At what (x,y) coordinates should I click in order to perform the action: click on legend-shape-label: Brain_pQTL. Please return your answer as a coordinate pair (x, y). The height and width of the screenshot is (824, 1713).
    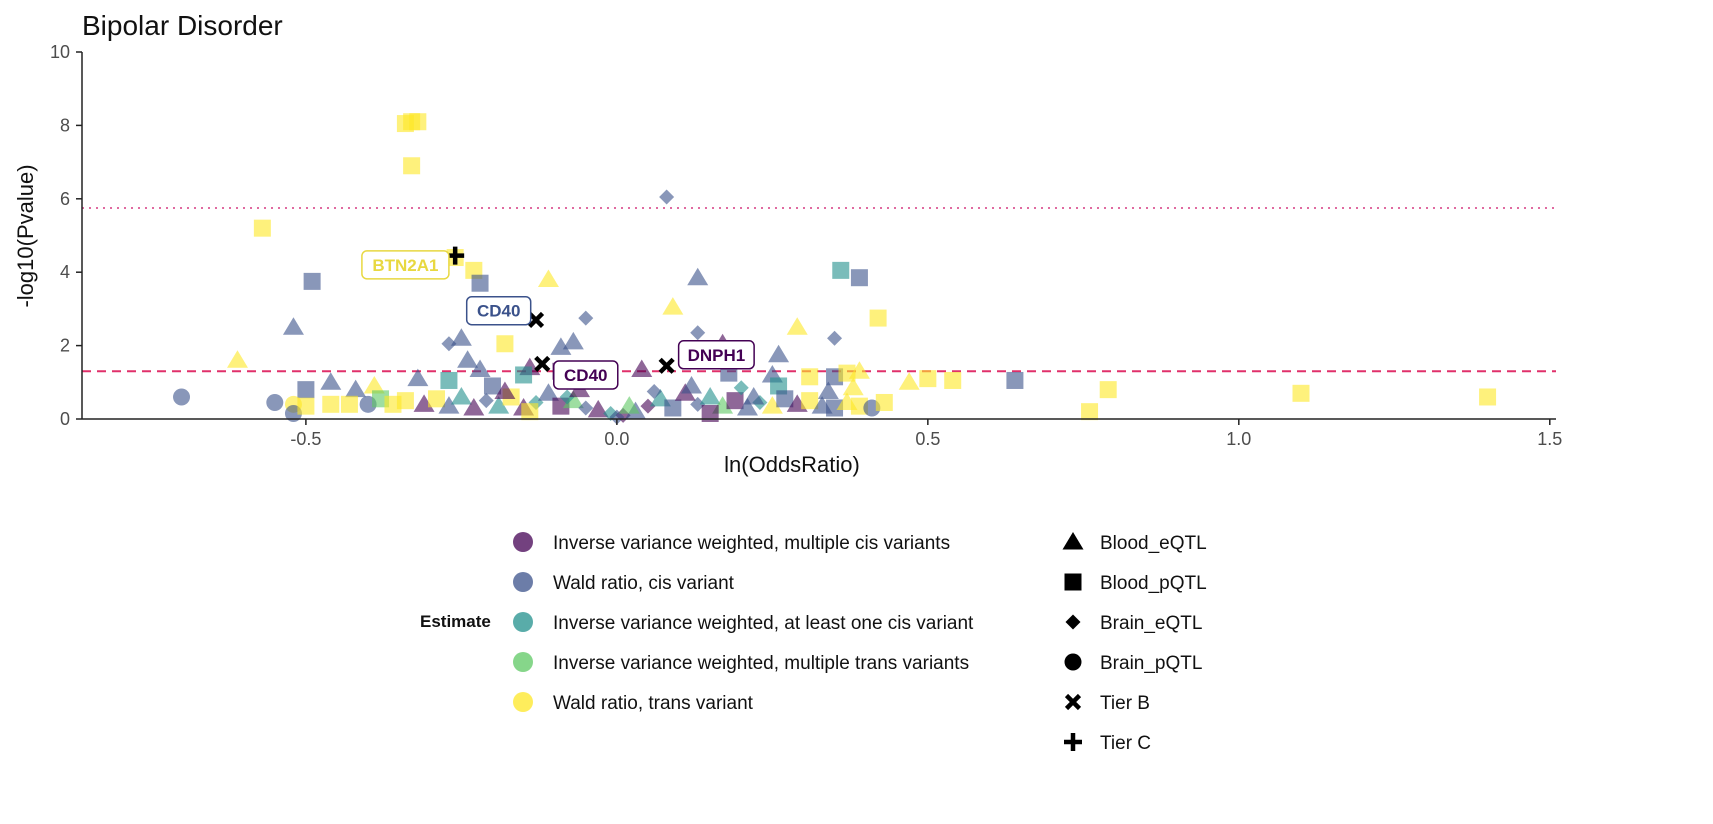
    Looking at the image, I should click on (1151, 663).